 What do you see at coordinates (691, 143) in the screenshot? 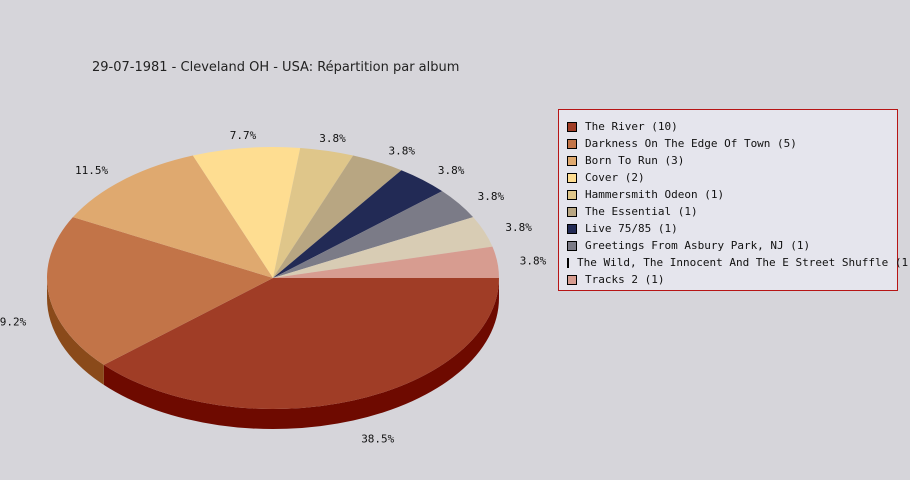
I see `legend-label-1: Darkness On The Edge Of Town (5)` at bounding box center [691, 143].